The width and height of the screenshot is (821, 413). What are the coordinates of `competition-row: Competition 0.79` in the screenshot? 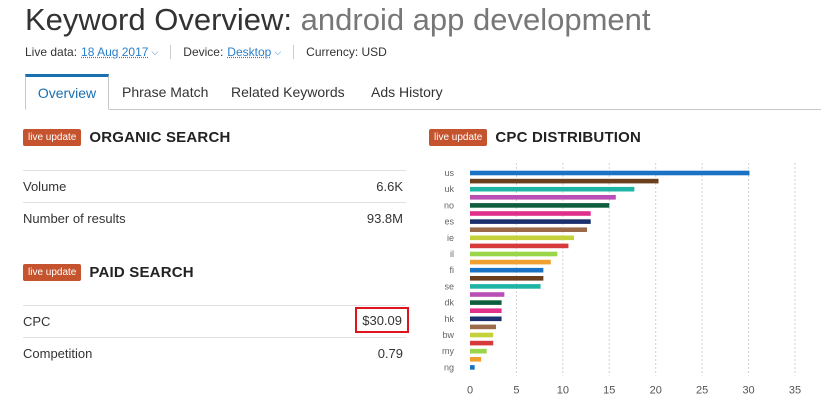 It's located at (214, 353).